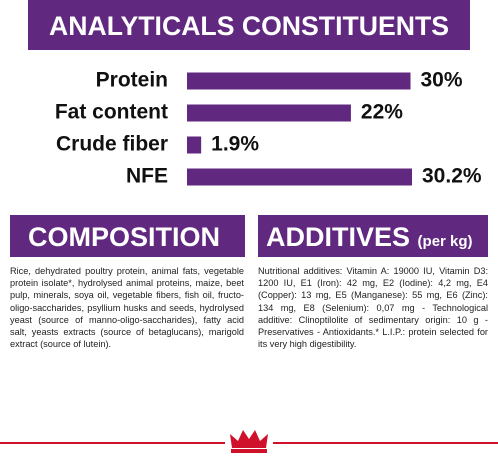 The height and width of the screenshot is (464, 498). I want to click on chart-title: ANALYTICALS CONSTITUENTS, so click(249, 26).